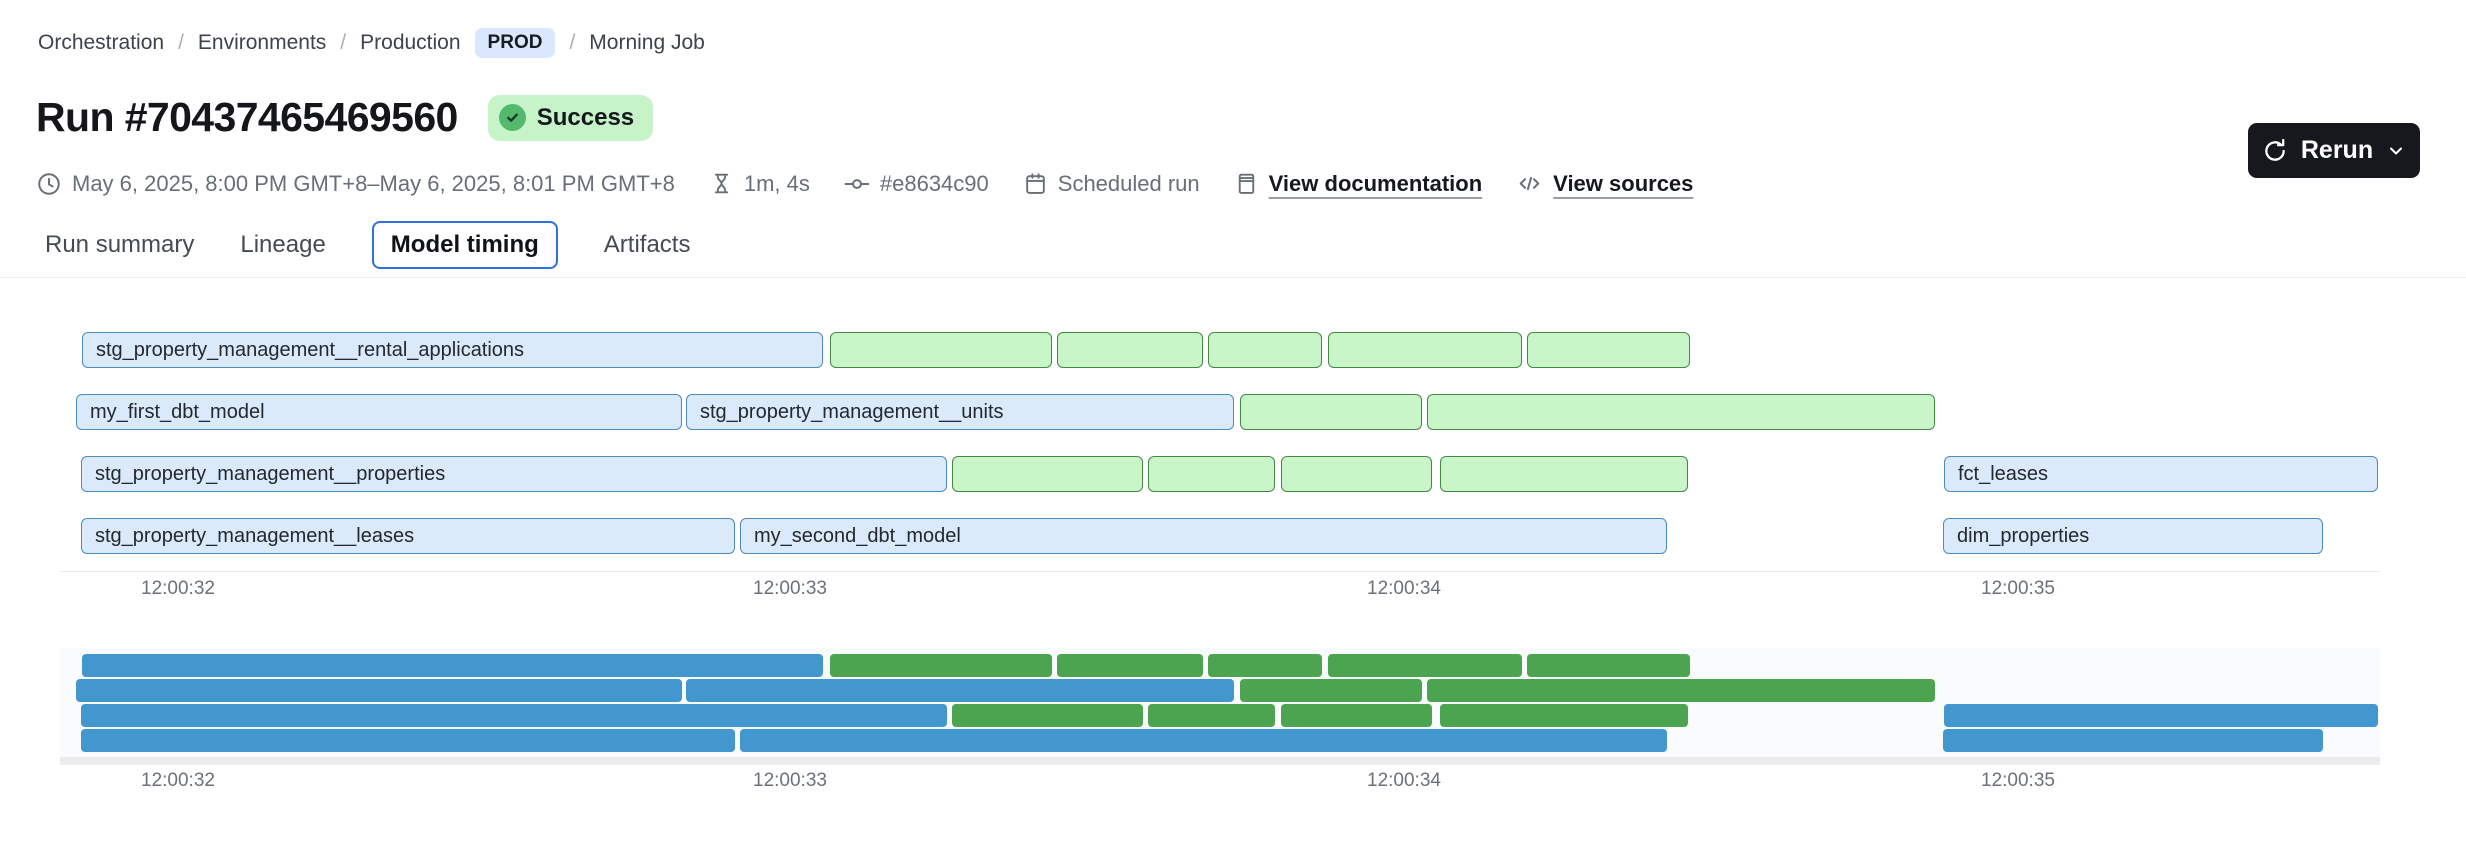 This screenshot has width=2466, height=842. I want to click on status-badge: Success, so click(570, 117).